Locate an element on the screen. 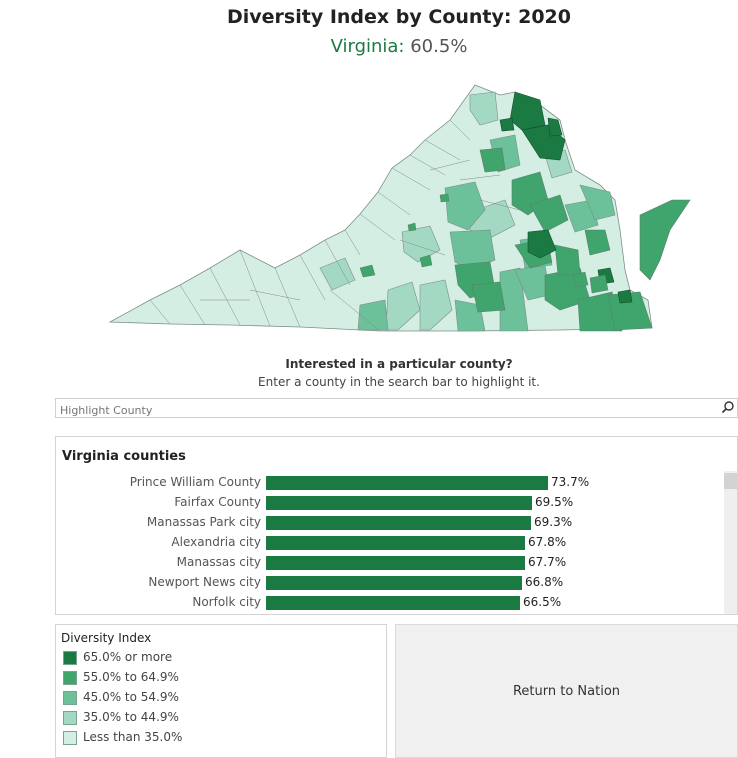 This screenshot has width=738, height=758. legend-label: 35.0% to 44.9% is located at coordinates (131, 717).